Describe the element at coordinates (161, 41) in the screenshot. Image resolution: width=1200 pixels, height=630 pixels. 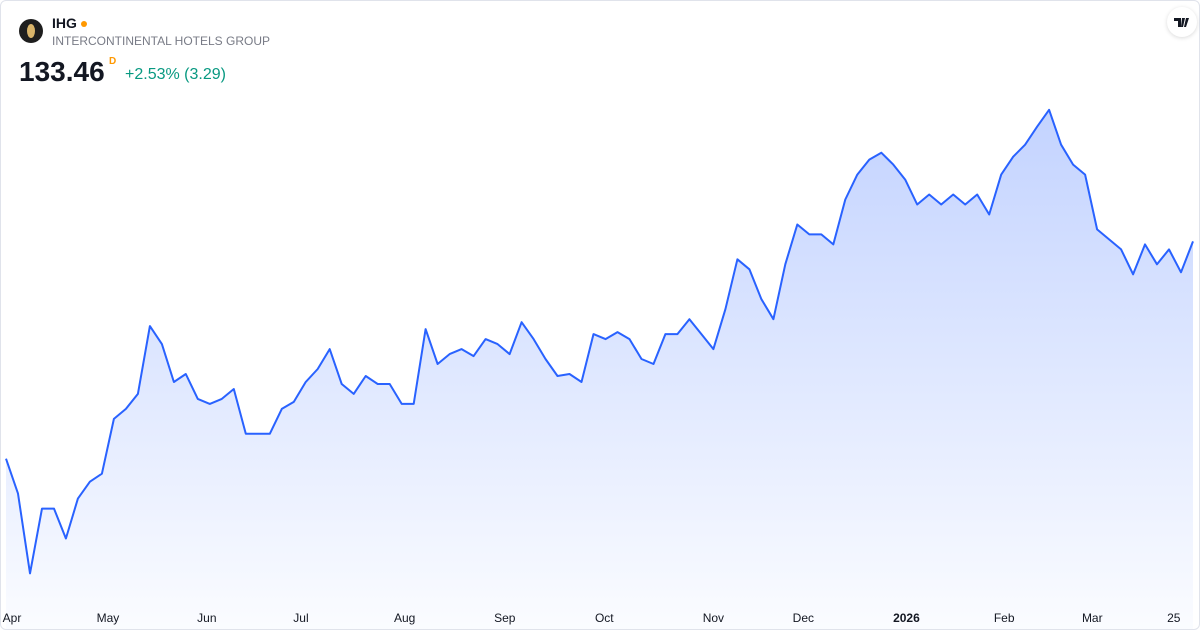
I see `company-name: INTERCONTINENTAL HOTELS GROUP` at that location.